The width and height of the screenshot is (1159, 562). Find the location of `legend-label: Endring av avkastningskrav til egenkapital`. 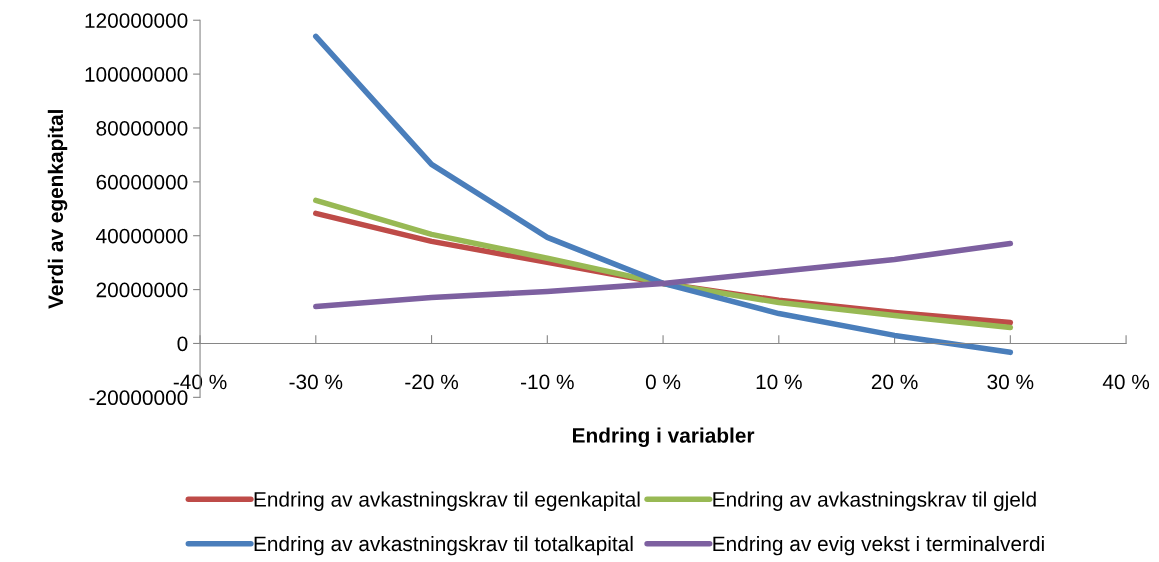

legend-label: Endring av avkastningskrav til egenkapital is located at coordinates (447, 501).